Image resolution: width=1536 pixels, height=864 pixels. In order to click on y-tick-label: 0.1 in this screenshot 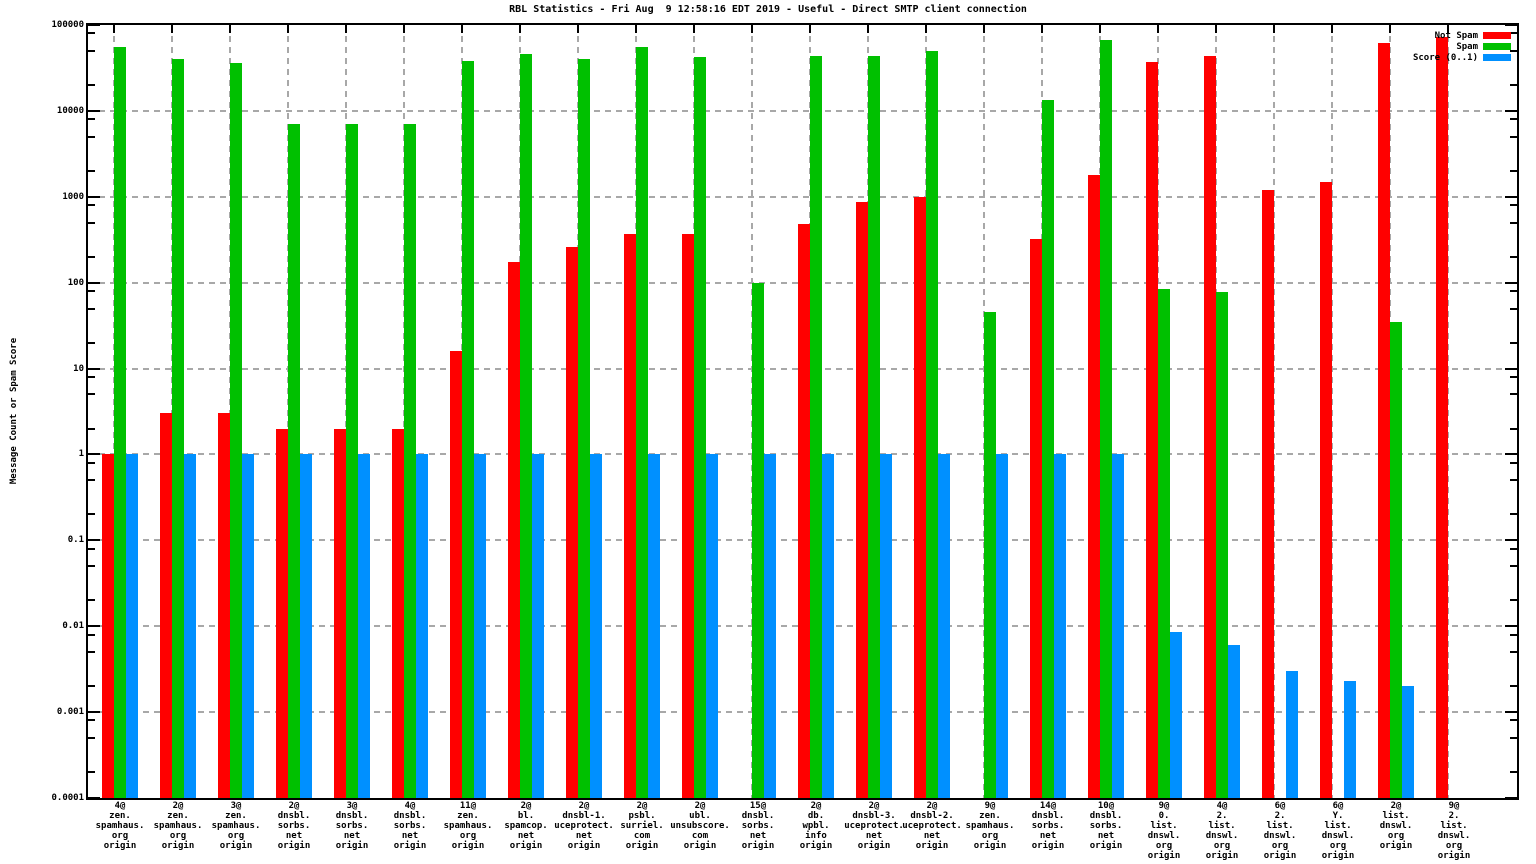, I will do `click(75, 540)`.